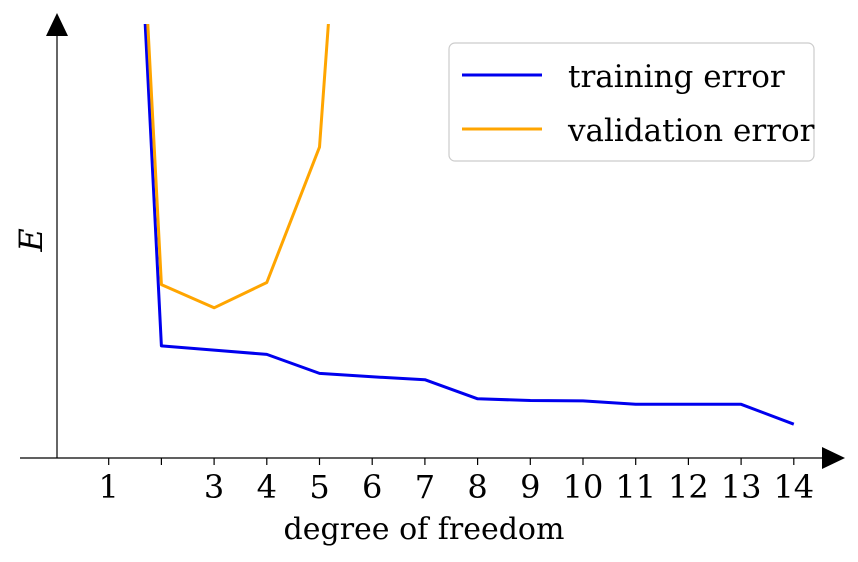 This screenshot has width=858, height=562. Describe the element at coordinates (57, 24) in the screenshot. I see `y-axis-arrow` at that location.